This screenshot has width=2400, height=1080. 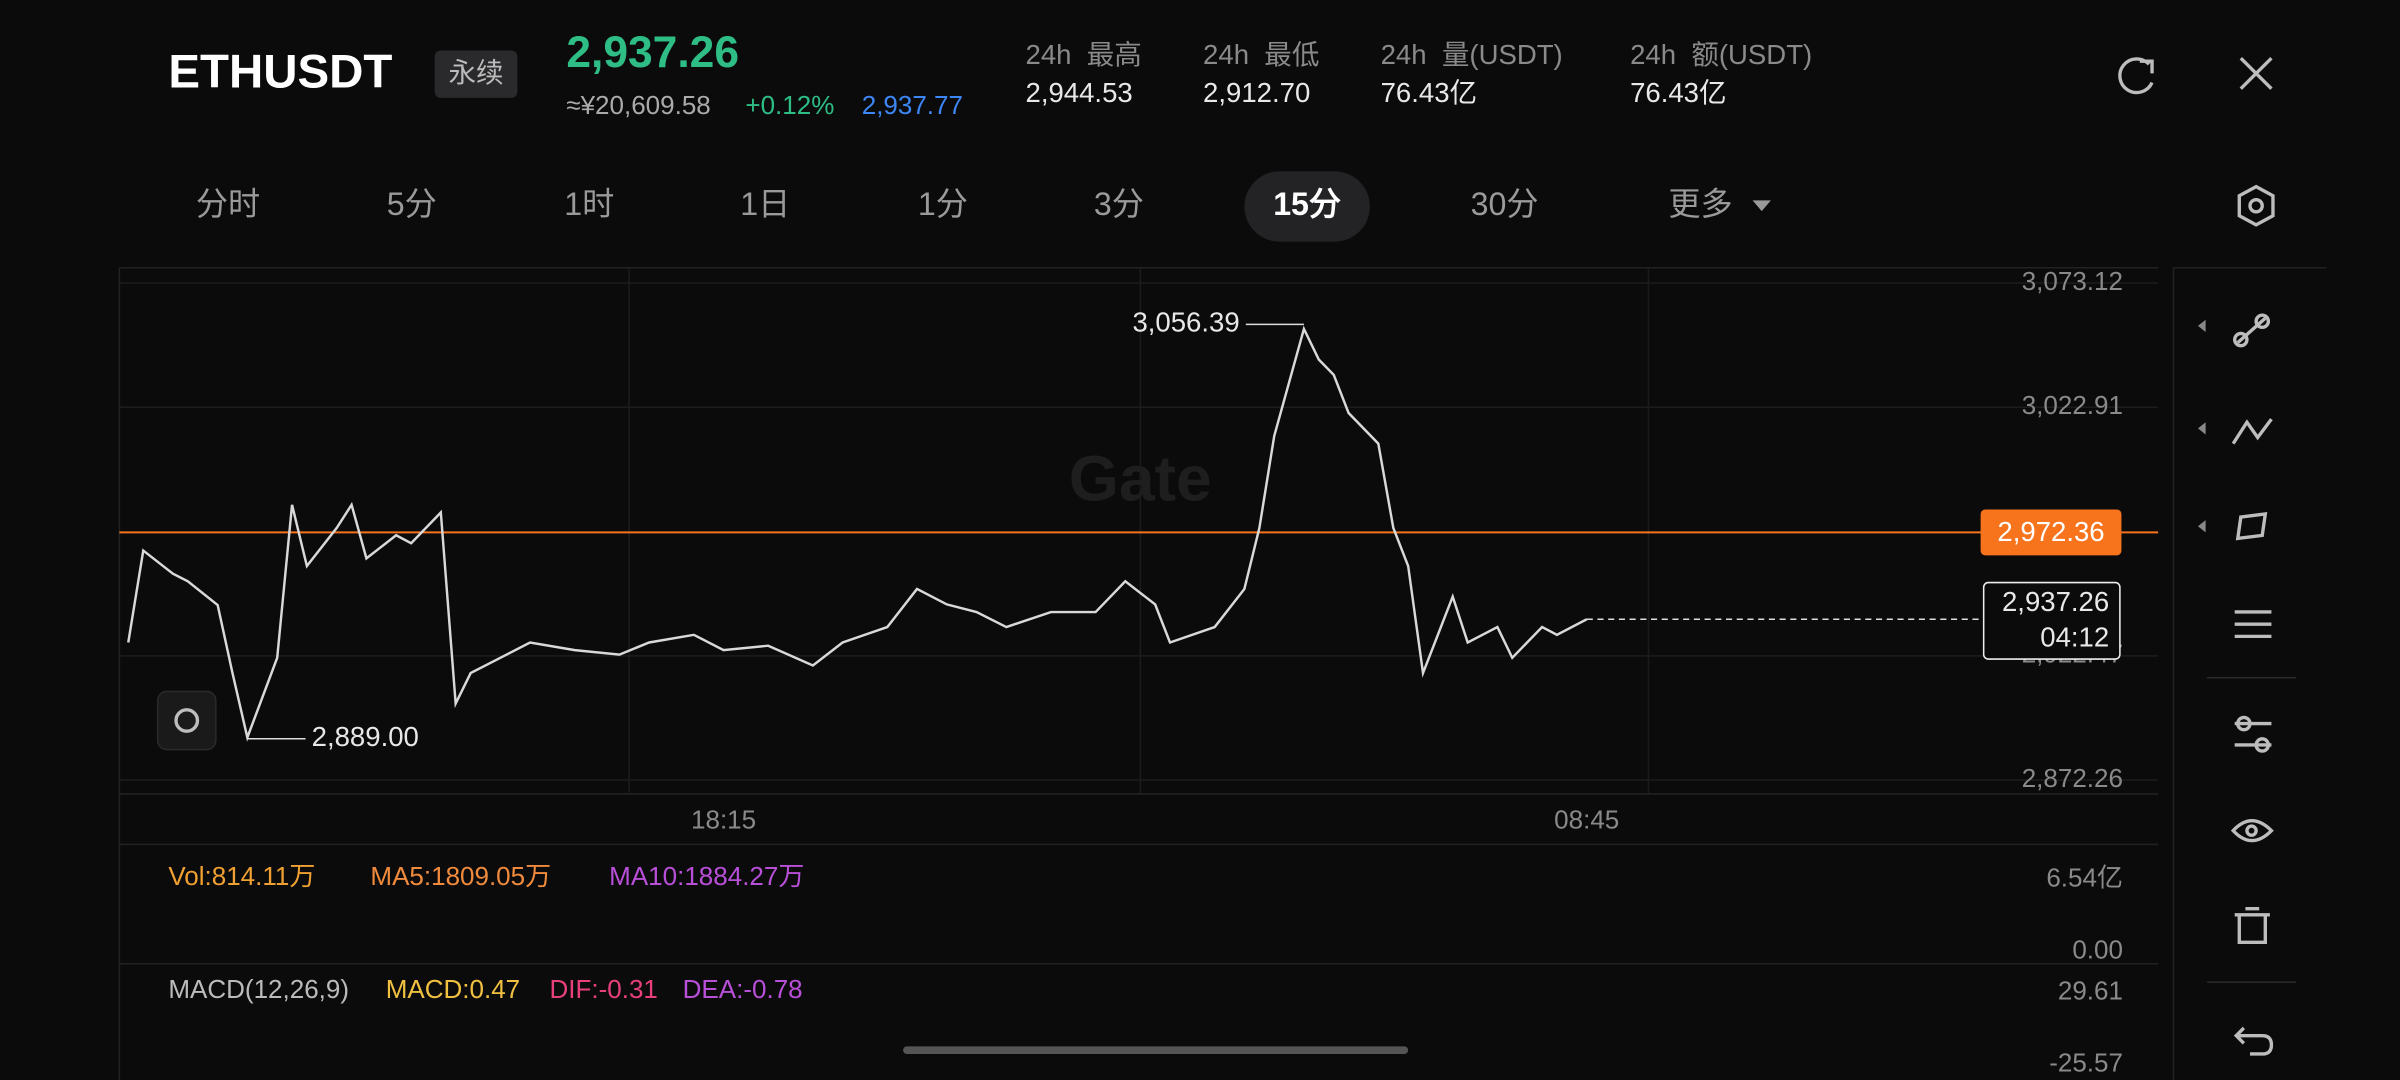 What do you see at coordinates (1505, 204) in the screenshot?
I see `tab: 30分` at bounding box center [1505, 204].